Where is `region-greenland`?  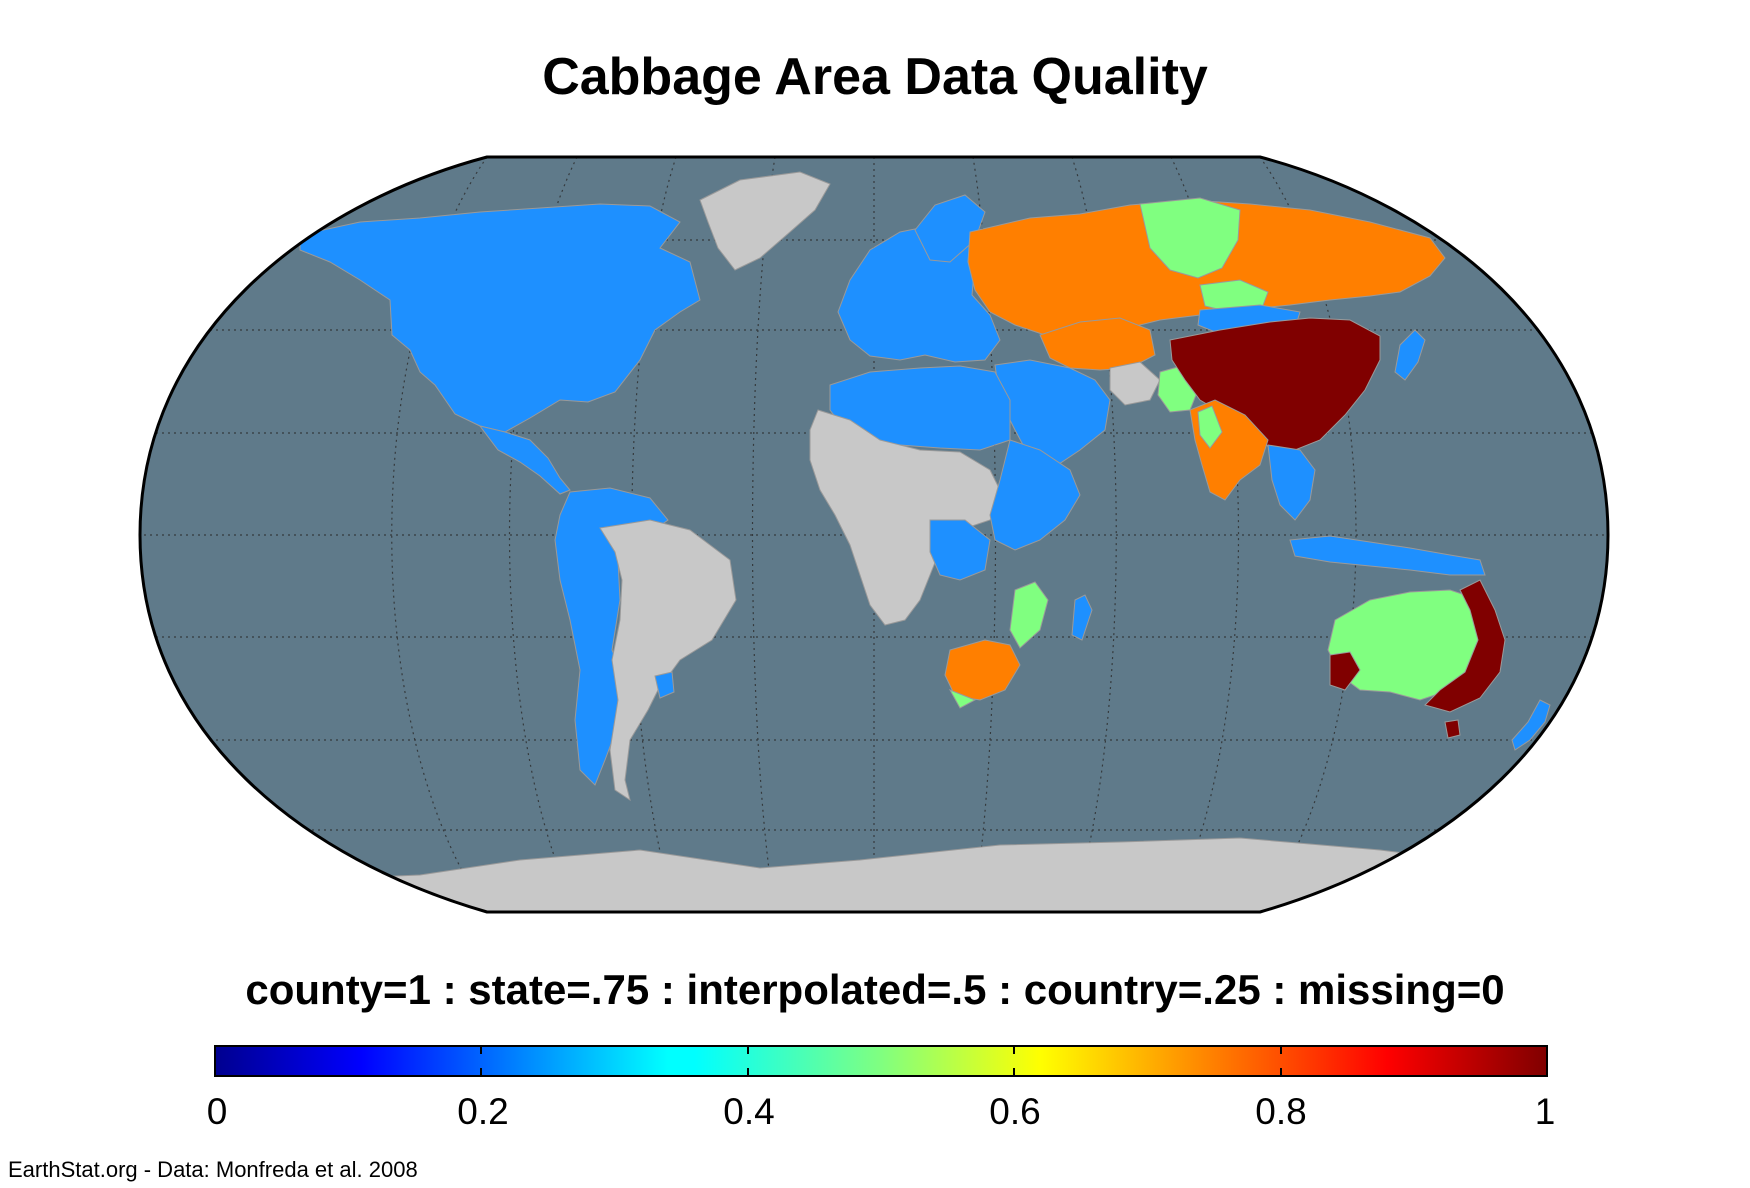 region-greenland is located at coordinates (765, 221).